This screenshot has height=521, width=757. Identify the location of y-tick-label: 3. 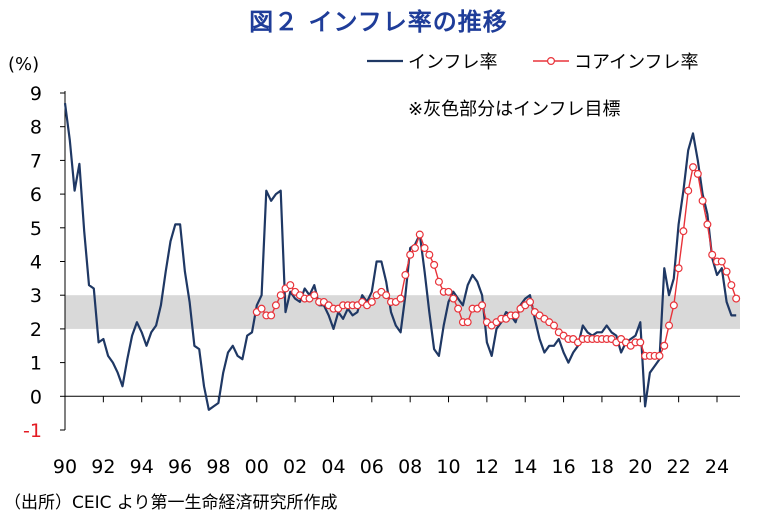
(36, 296).